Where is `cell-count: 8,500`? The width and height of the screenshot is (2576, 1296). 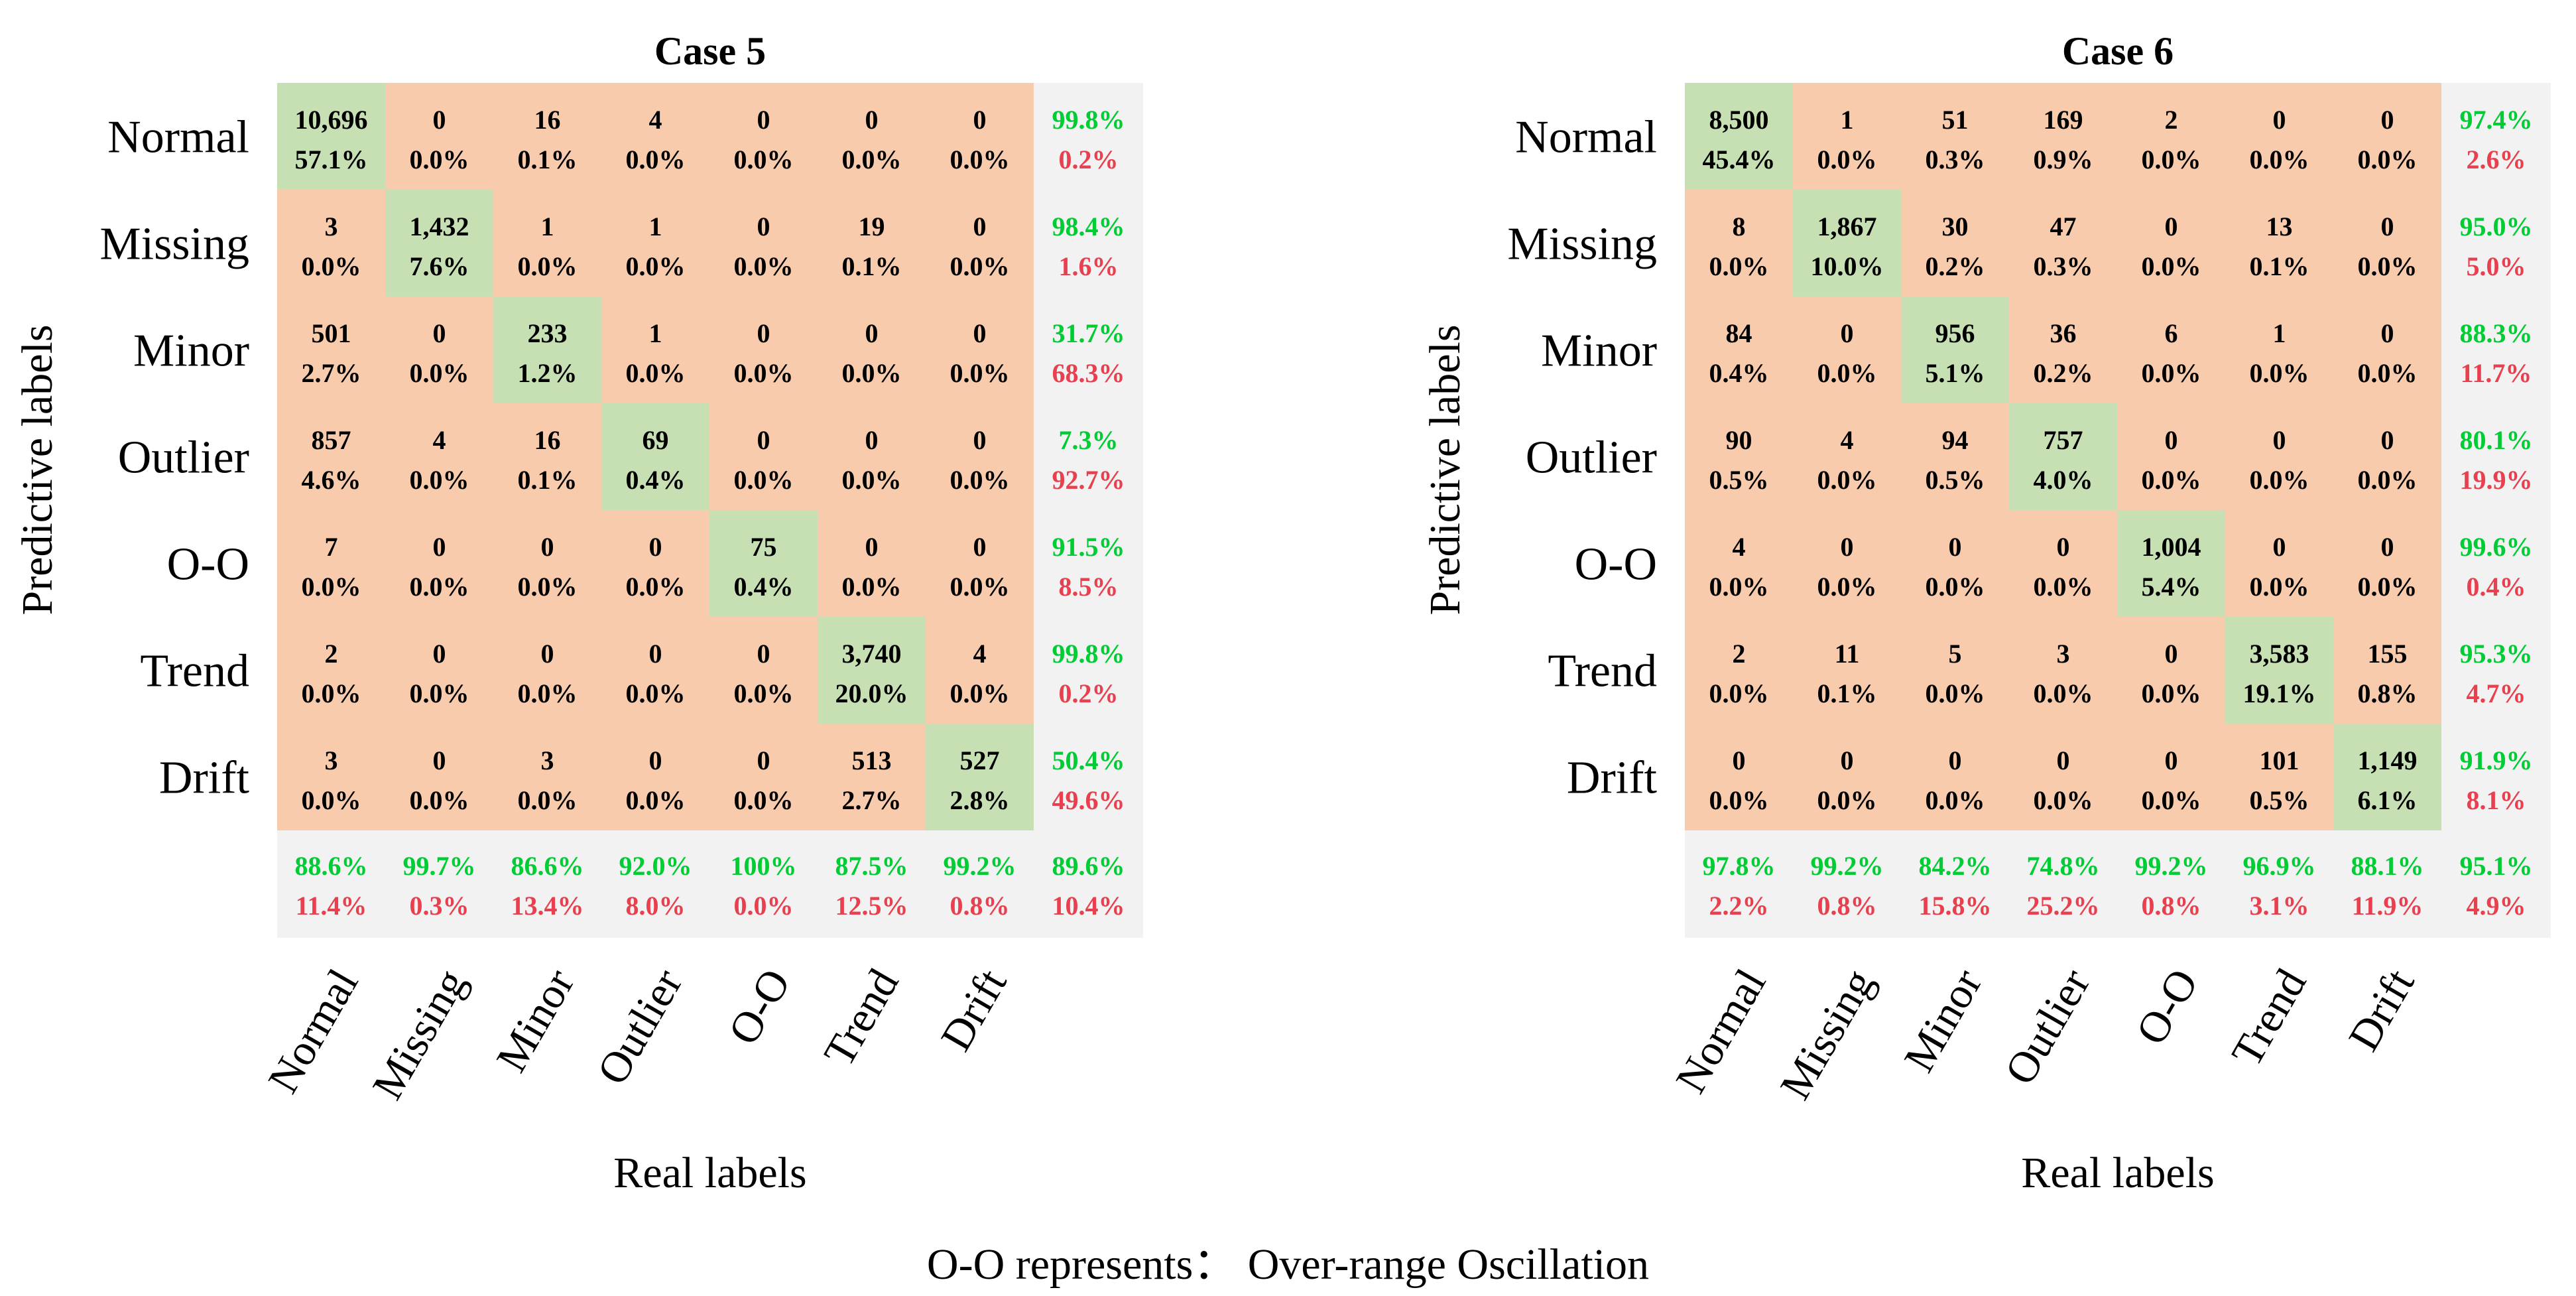
cell-count: 8,500 is located at coordinates (1739, 120).